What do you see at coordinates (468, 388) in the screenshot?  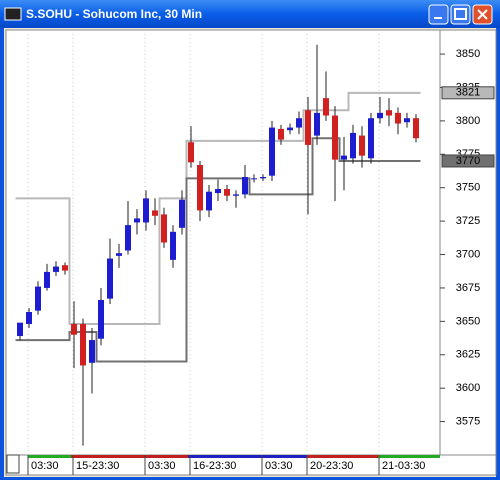 I see `y-tick-label: 3600` at bounding box center [468, 388].